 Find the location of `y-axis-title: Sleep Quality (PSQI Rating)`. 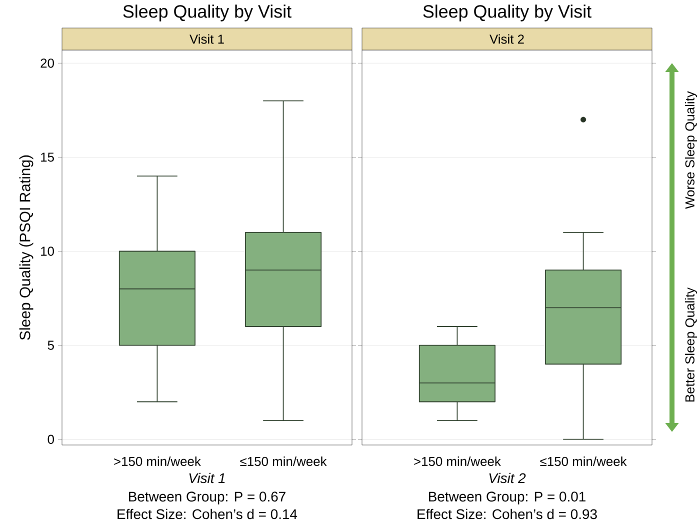

y-axis-title: Sleep Quality (PSQI Rating) is located at coordinates (26, 247).